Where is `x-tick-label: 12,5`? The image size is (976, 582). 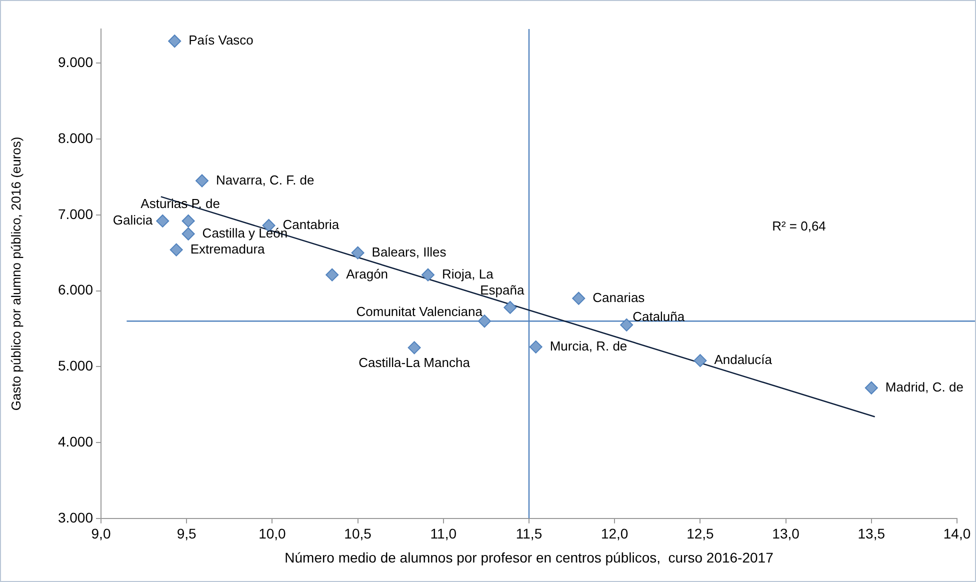
x-tick-label: 12,5 is located at coordinates (700, 534).